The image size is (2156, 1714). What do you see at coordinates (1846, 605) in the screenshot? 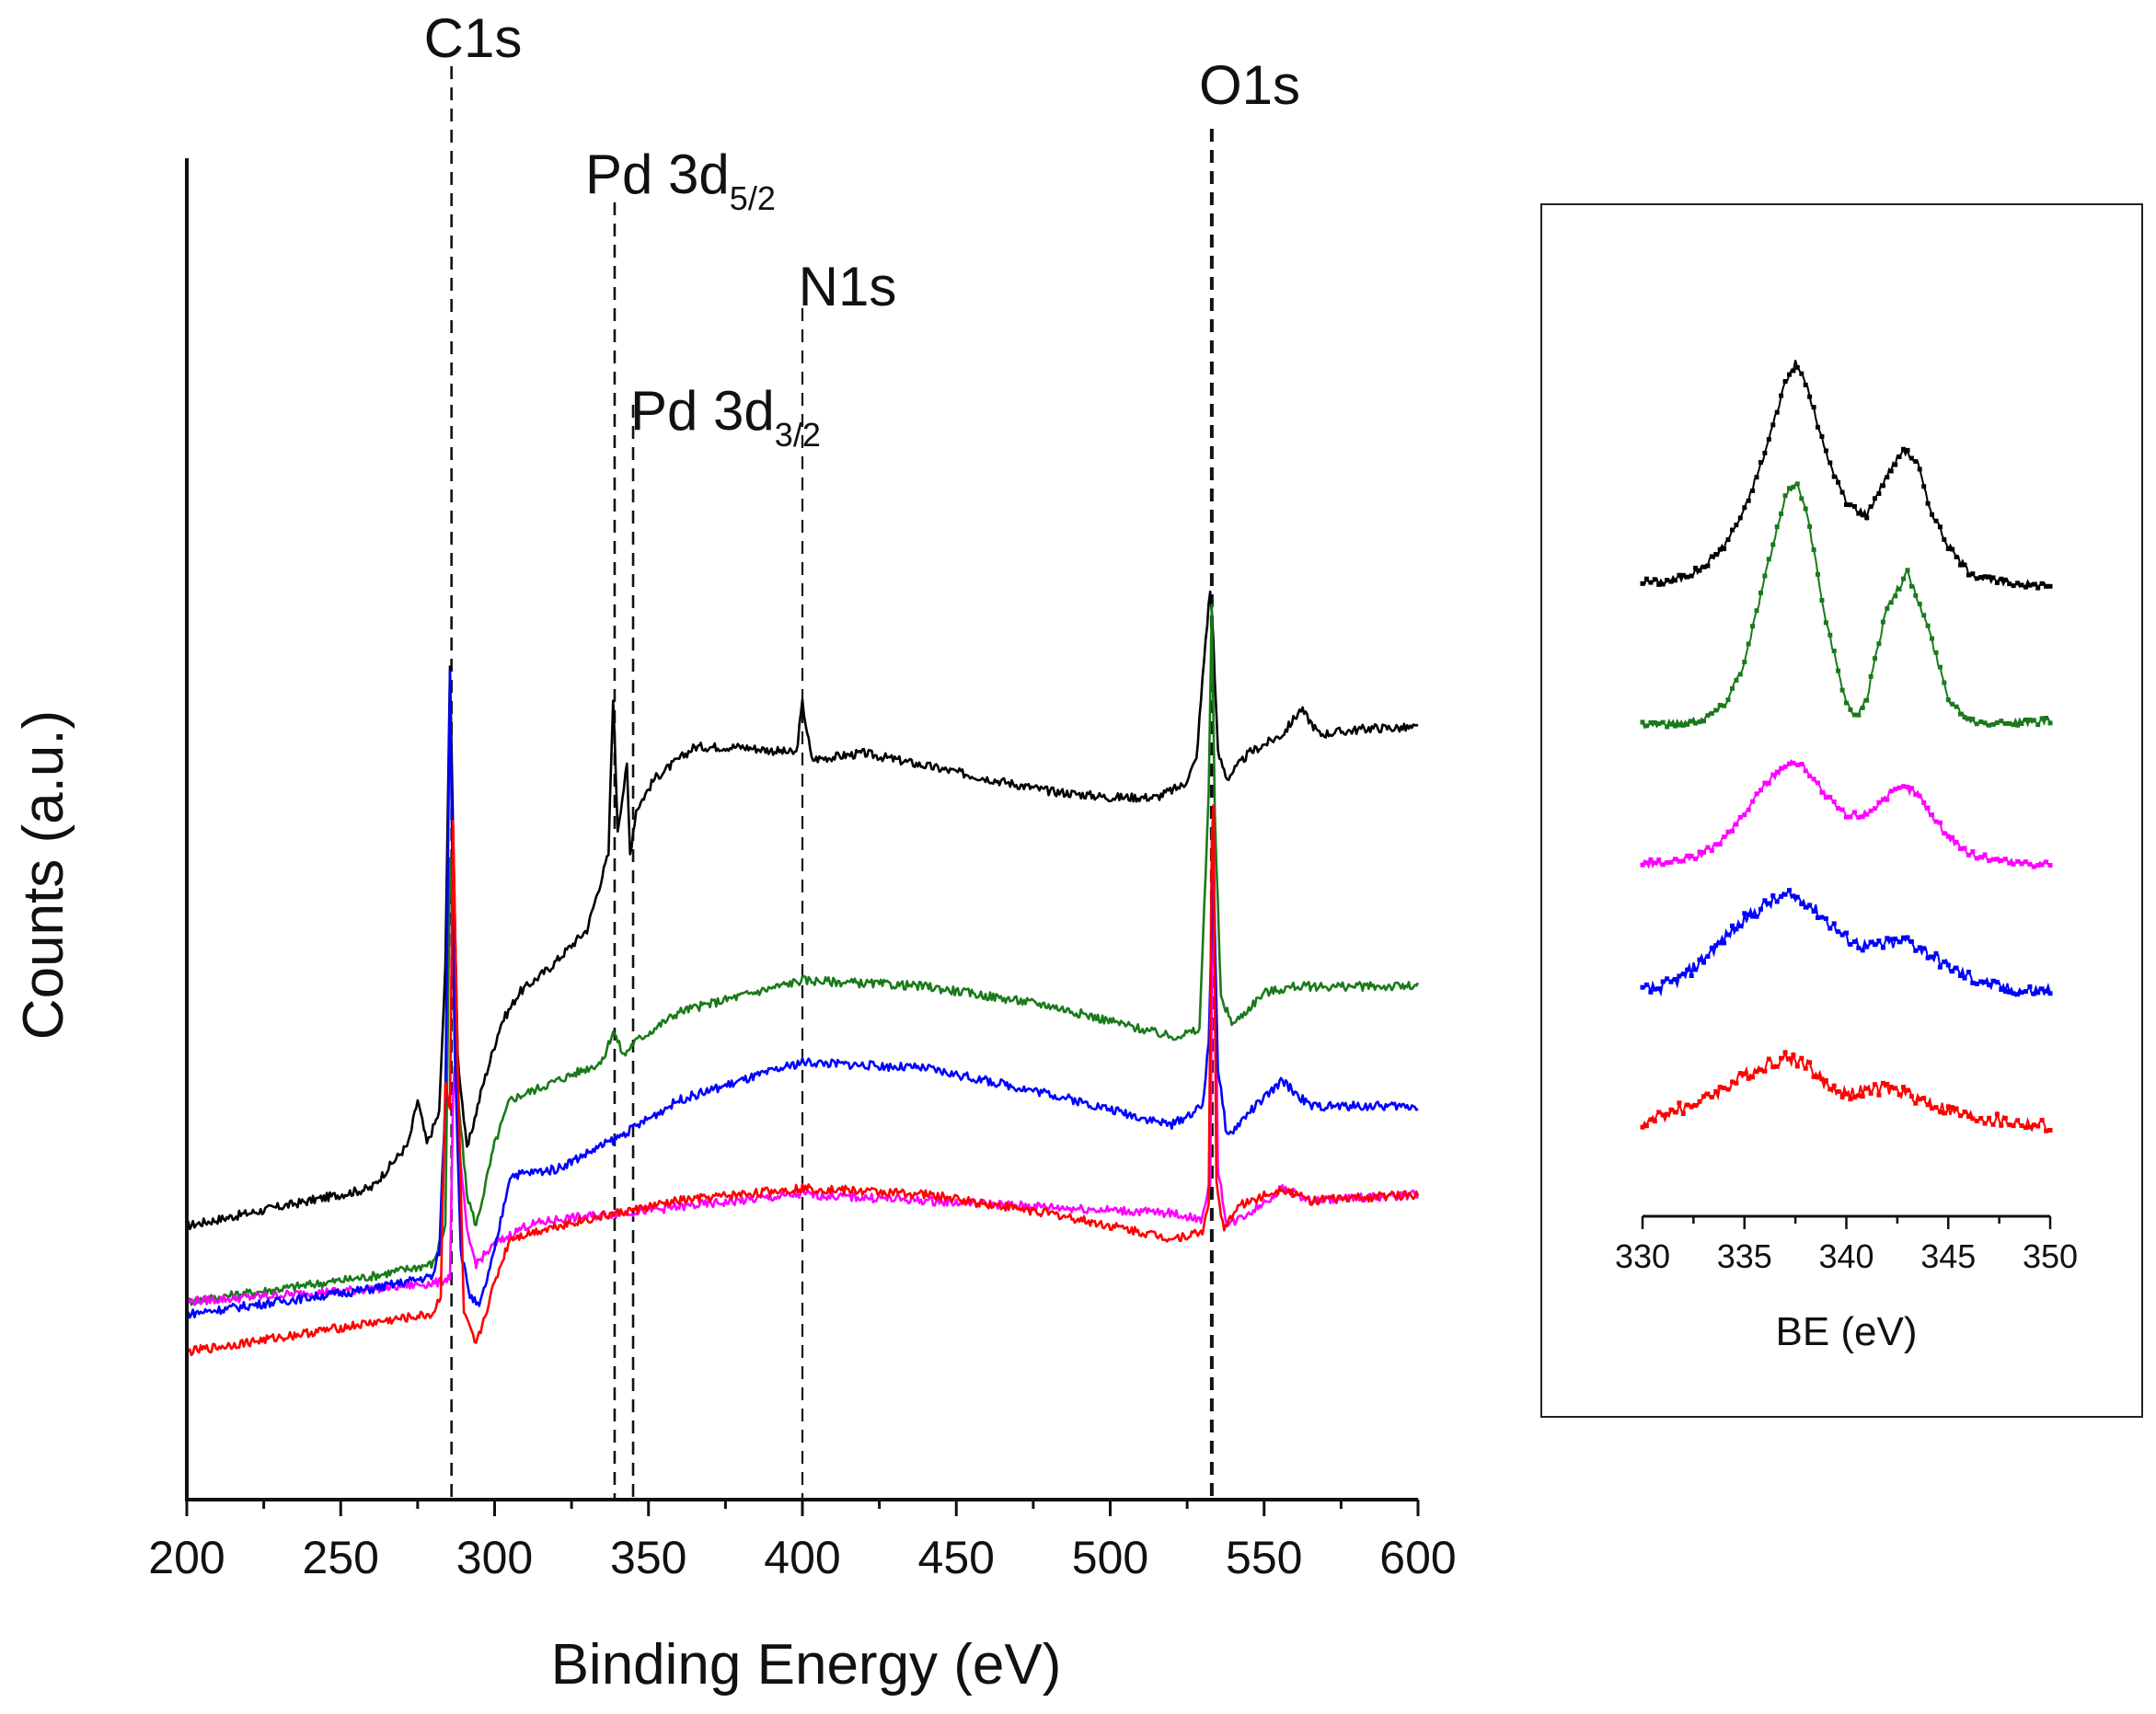
I see `inset-markers-green` at bounding box center [1846, 605].